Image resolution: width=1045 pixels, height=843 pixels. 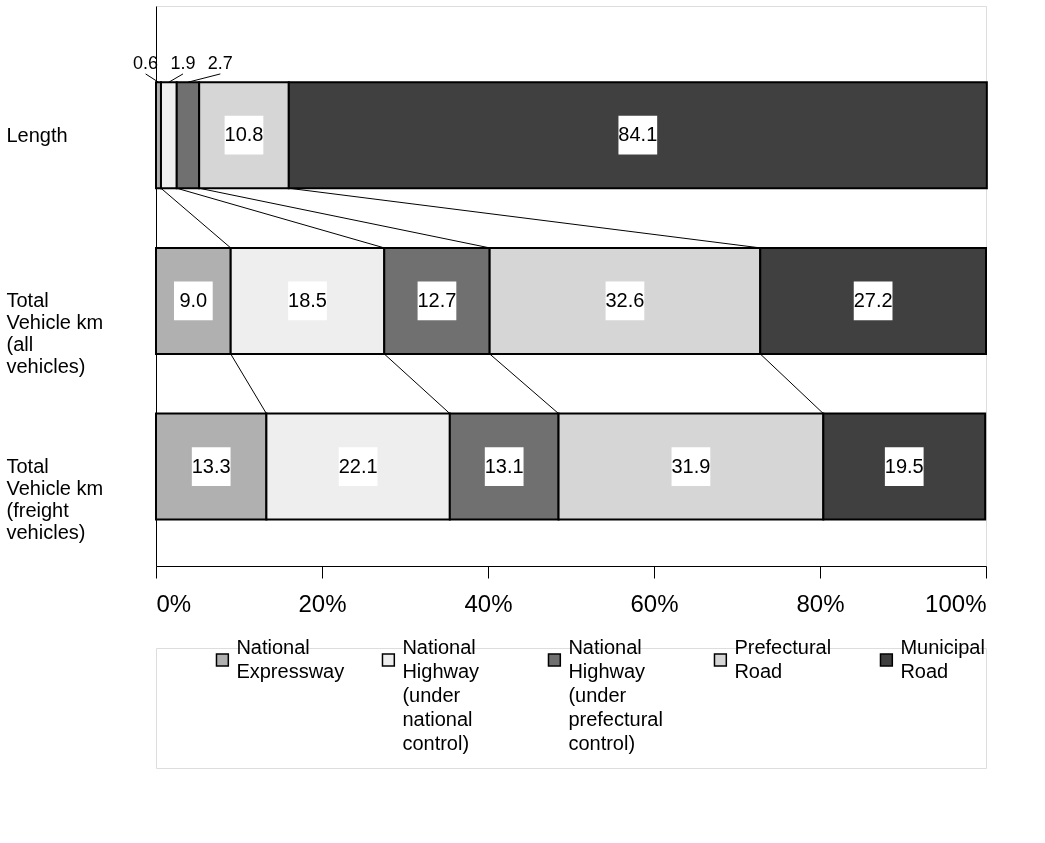 I want to click on data-label: 10.8, so click(x=244, y=134).